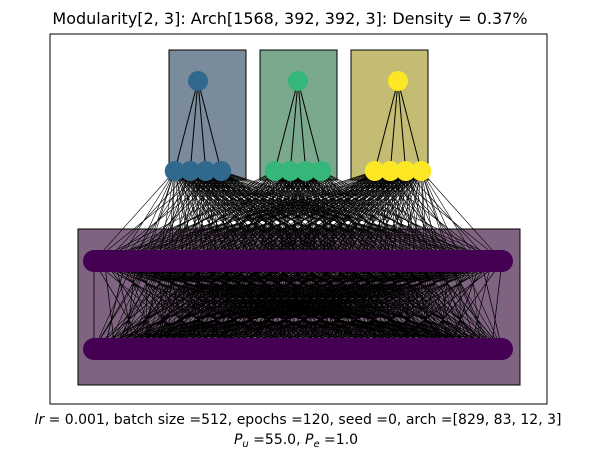  I want to click on nodes-group, so click(298, 126).